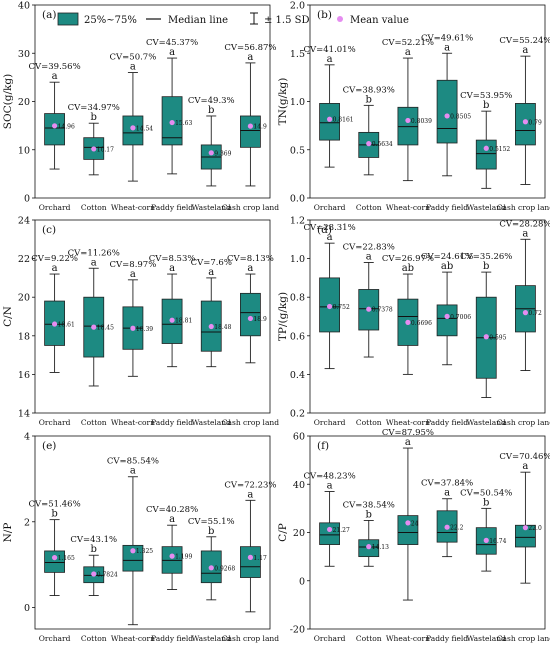 This screenshot has height=651, width=550. I want to click on box-3: 24 aCV=87.95% Wheat-corn, so click(408, 535).